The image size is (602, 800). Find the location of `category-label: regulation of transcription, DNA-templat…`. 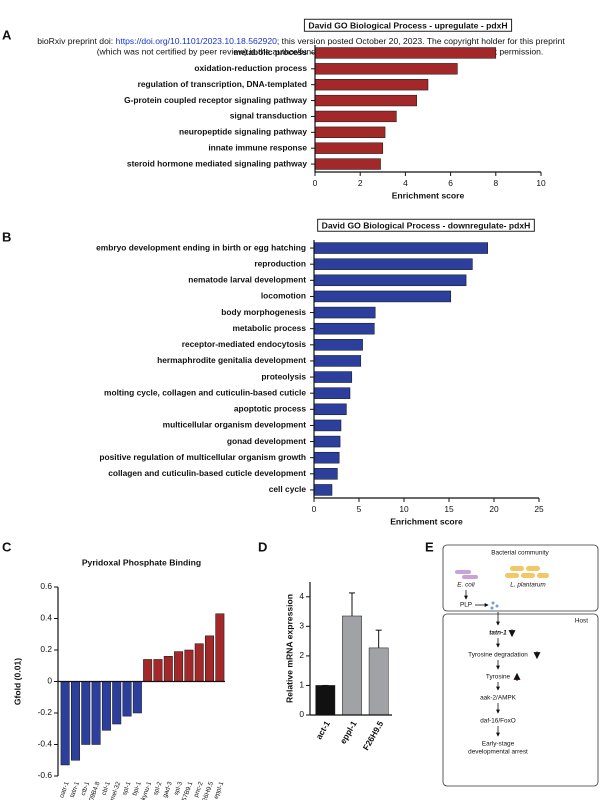

category-label: regulation of transcription, DNA-templat… is located at coordinates (222, 84).